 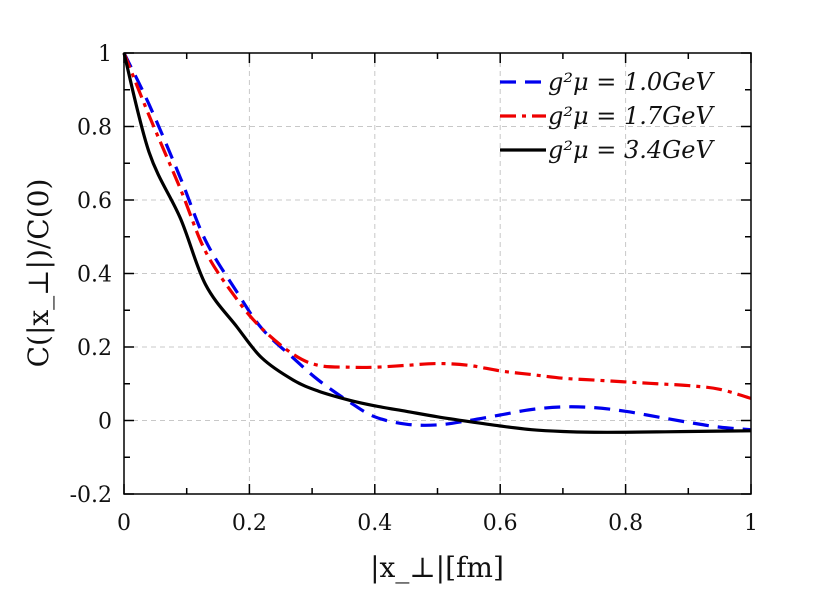 I want to click on x-tick-label: 0, so click(x=124, y=523).